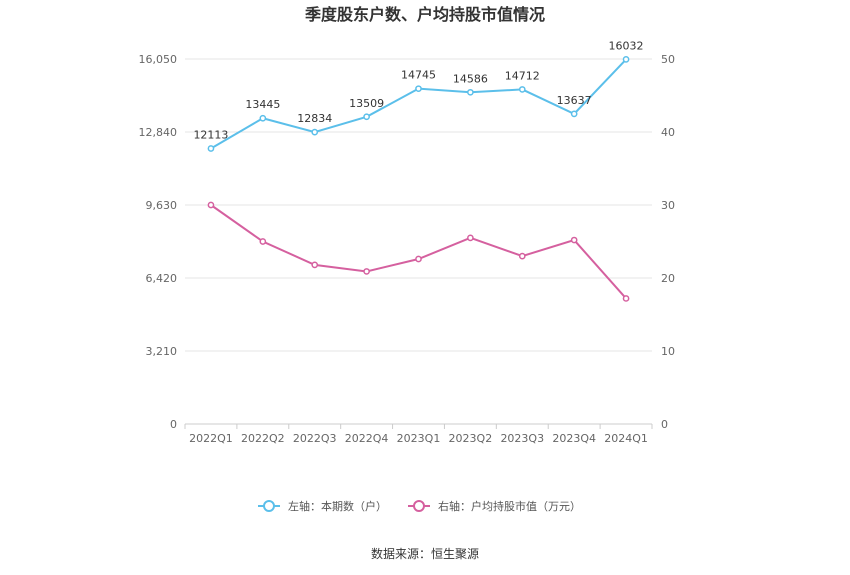  What do you see at coordinates (626, 438) in the screenshot?
I see `x-axis-tick: 2024Q1` at bounding box center [626, 438].